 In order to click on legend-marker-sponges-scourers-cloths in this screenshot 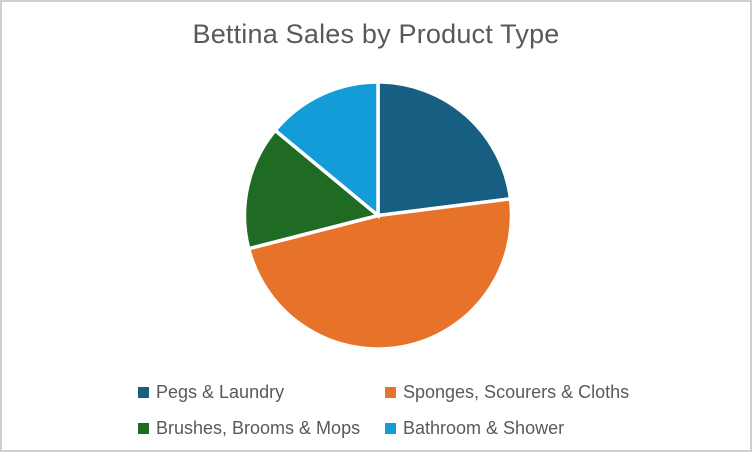, I will do `click(390, 392)`.